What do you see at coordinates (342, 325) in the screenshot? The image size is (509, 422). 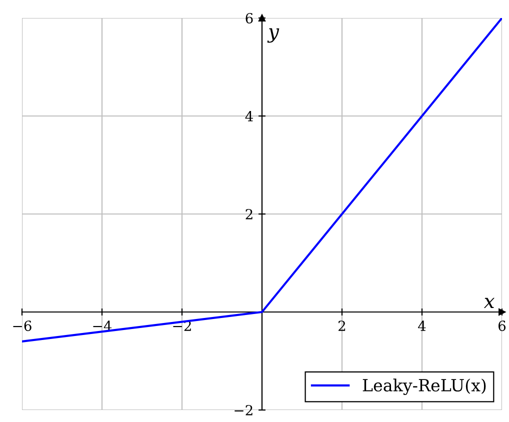 I see `x-tick-label: 2` at bounding box center [342, 325].